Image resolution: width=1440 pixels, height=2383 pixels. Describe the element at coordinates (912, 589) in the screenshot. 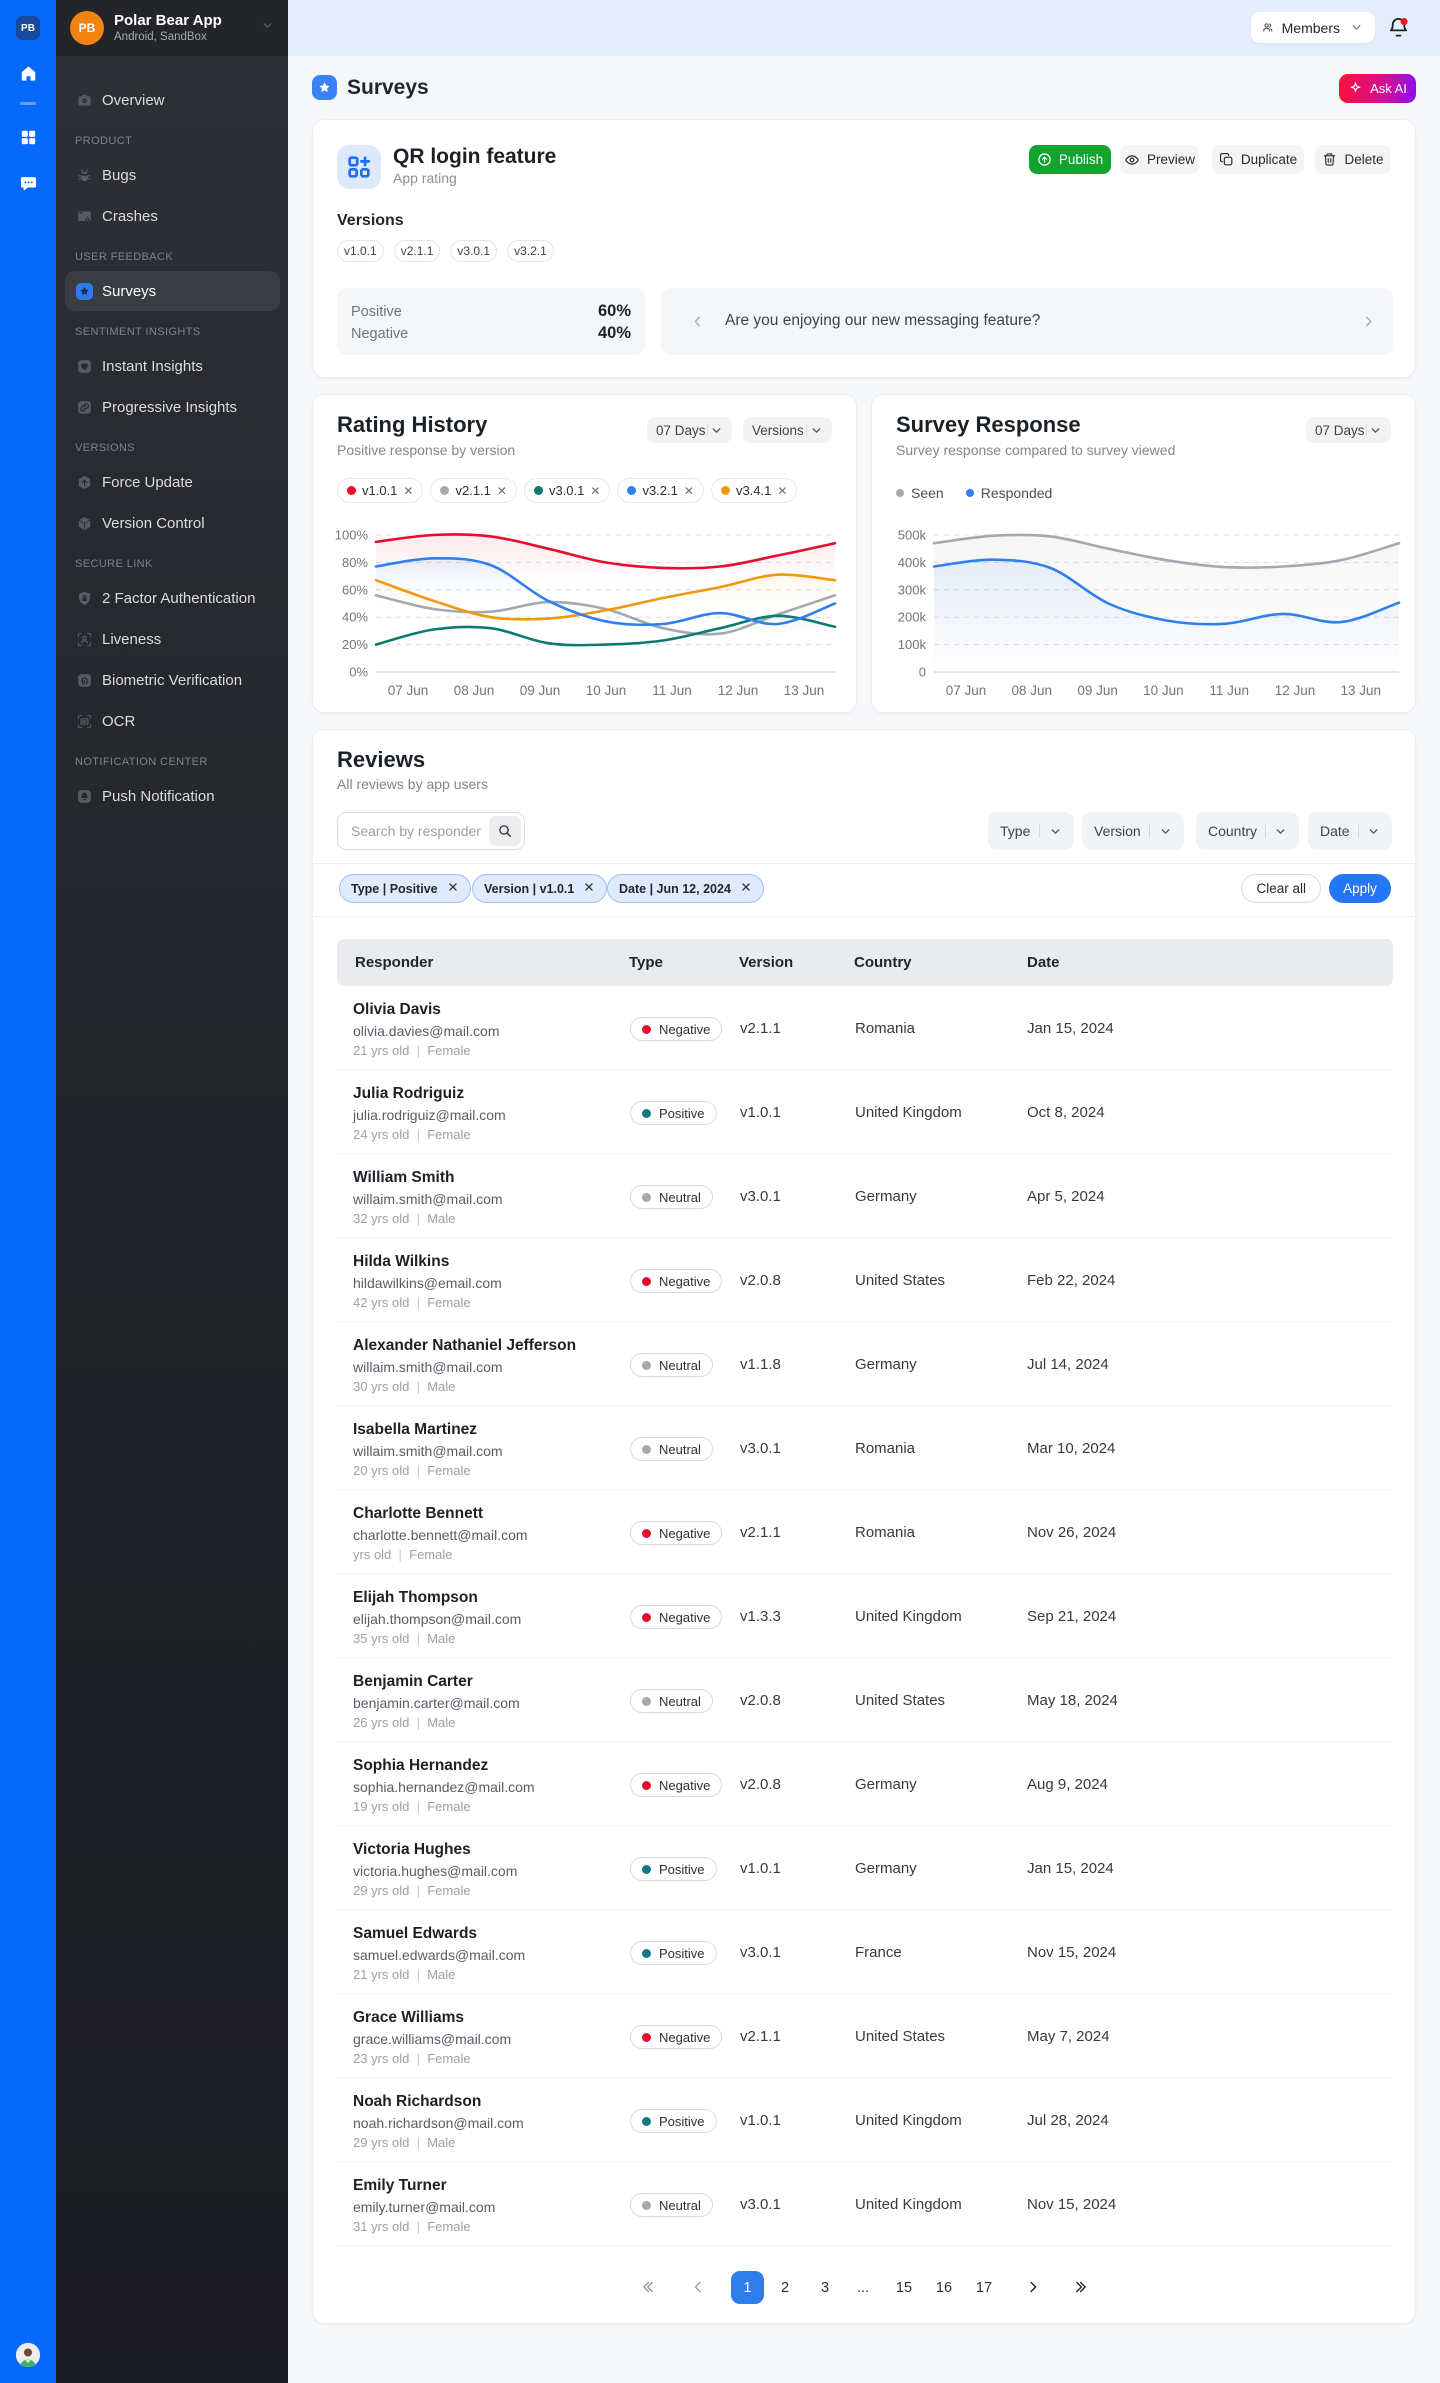

I see `svg-text: 300k` at that location.